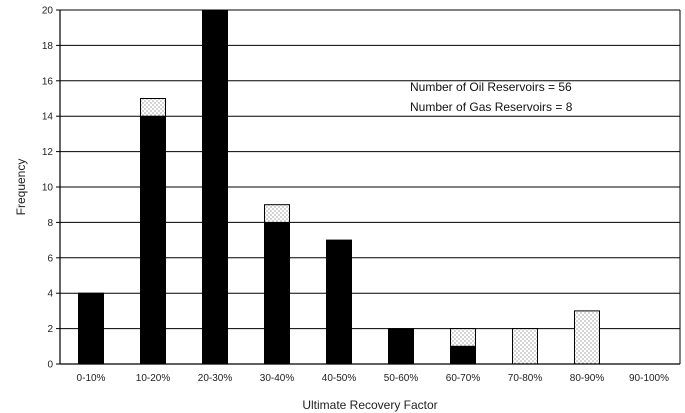 The height and width of the screenshot is (413, 685). Describe the element at coordinates (277, 293) in the screenshot. I see `bar-solid-30-40%` at that location.